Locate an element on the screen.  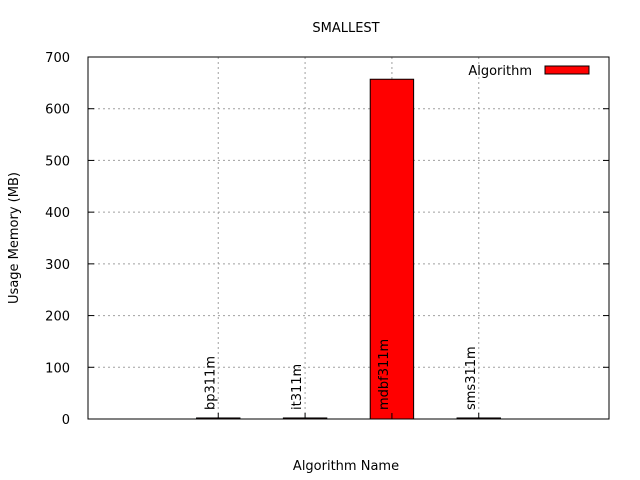
y-tick-label: 0 is located at coordinates (66, 420).